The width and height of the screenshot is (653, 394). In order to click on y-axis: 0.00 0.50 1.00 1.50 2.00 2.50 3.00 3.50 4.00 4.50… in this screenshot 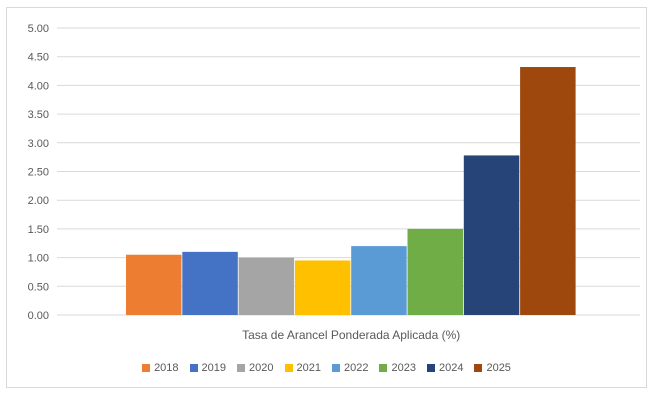, I will do `click(38, 172)`.